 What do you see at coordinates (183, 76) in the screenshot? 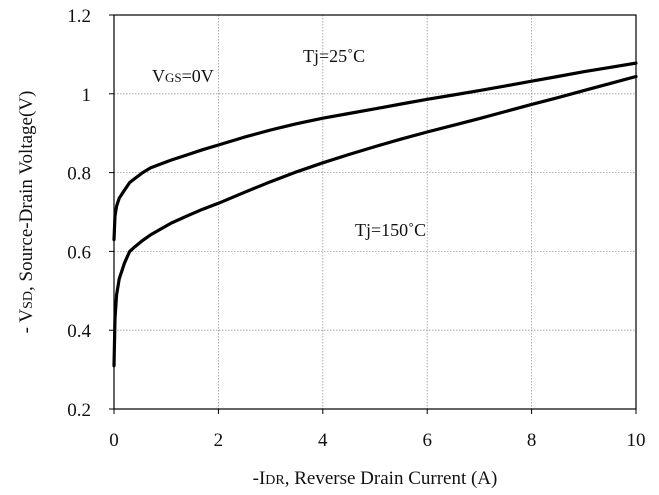
I see `annotation-vgs: VGS=0V` at bounding box center [183, 76].